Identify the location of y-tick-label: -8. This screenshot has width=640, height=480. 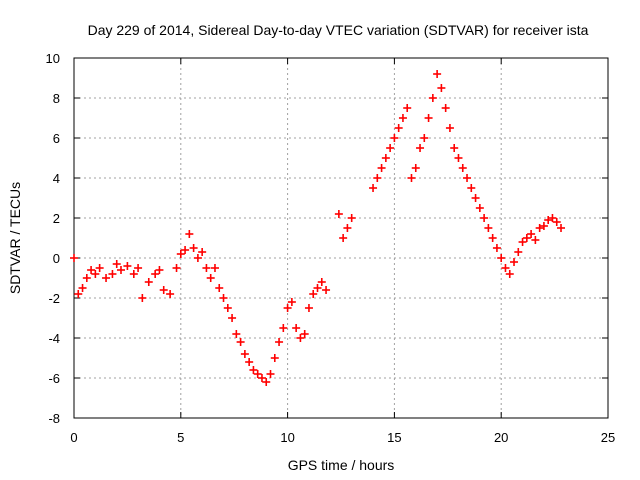
(54, 418).